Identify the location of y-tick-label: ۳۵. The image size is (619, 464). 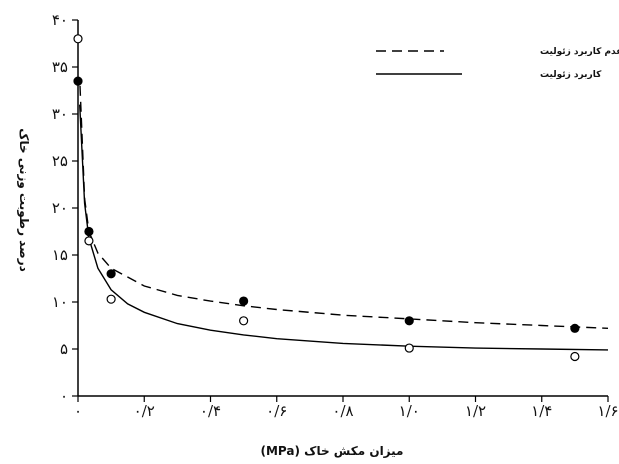
(60, 67).